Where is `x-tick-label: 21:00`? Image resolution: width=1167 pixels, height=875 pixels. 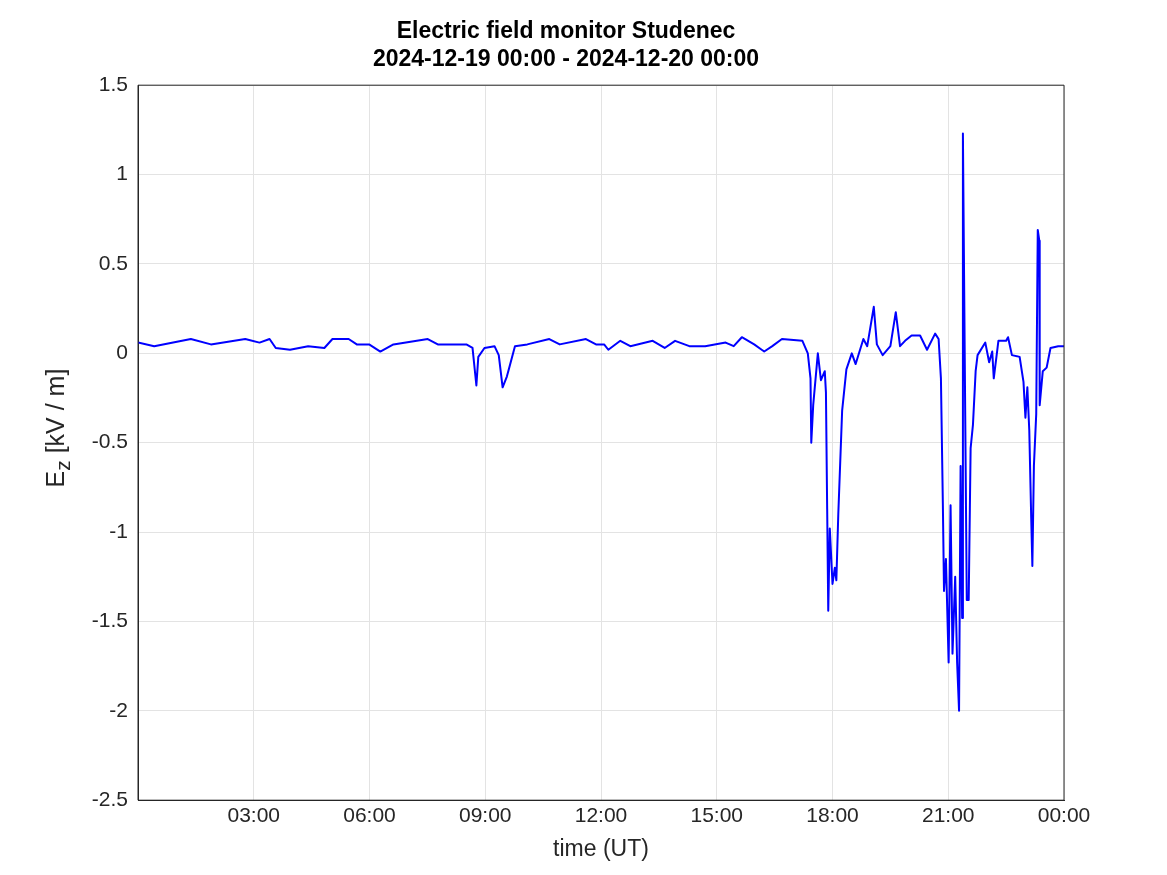 x-tick-label: 21:00 is located at coordinates (948, 814).